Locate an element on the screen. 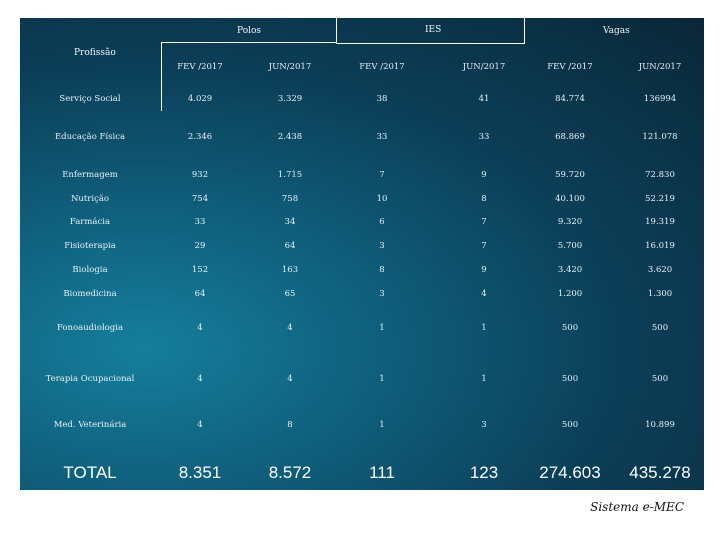 This screenshot has height=540, width=720. table-cell: 5.700 is located at coordinates (570, 246).